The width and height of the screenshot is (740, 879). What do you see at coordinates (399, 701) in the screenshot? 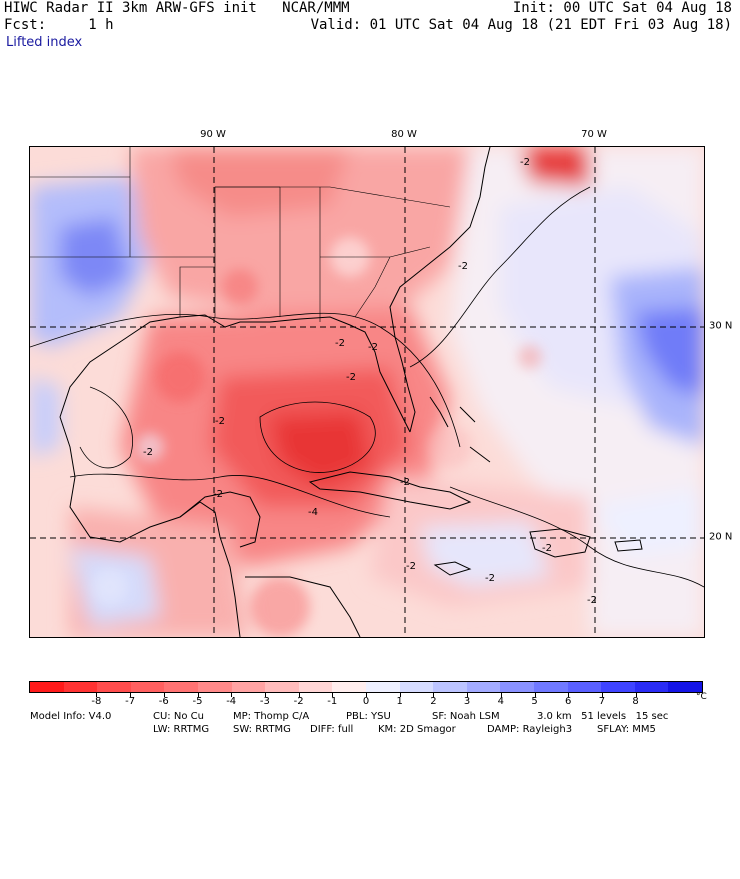
I see `colorbar-label: 1` at bounding box center [399, 701].